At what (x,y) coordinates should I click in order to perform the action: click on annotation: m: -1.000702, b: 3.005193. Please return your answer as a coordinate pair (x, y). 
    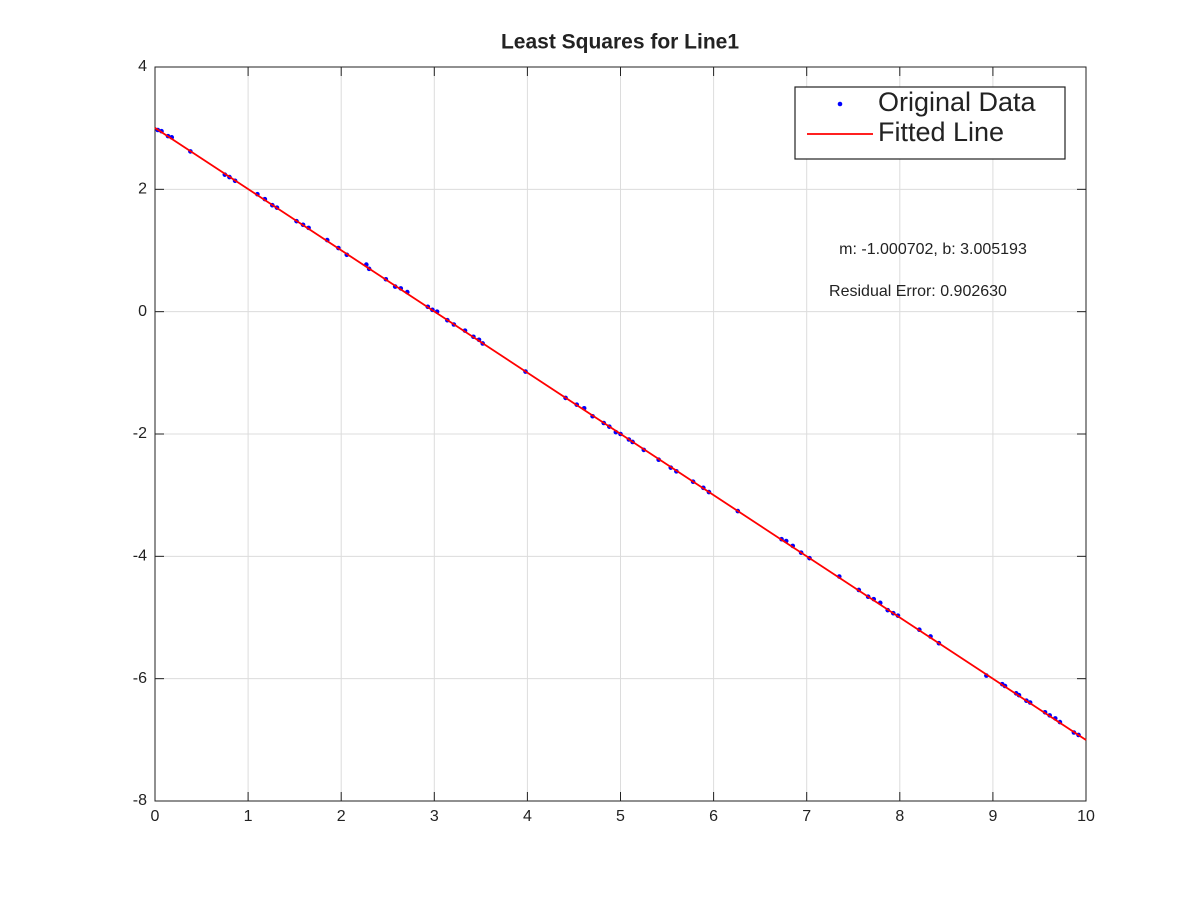
    Looking at the image, I should click on (933, 249).